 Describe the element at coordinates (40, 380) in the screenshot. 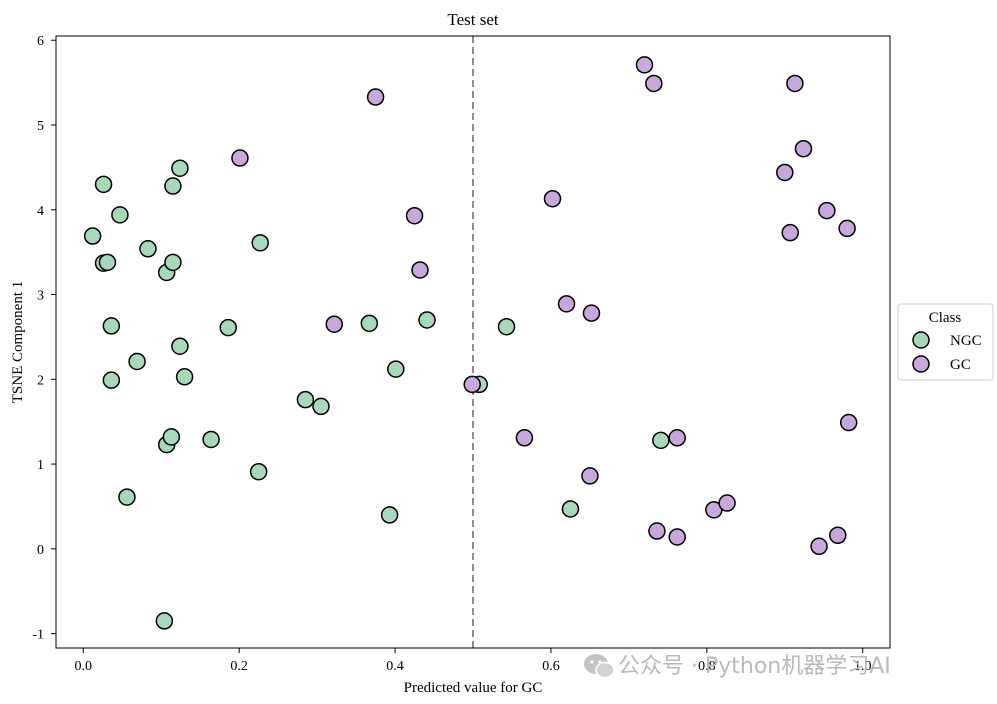

I see `y-tick-label: 2` at that location.